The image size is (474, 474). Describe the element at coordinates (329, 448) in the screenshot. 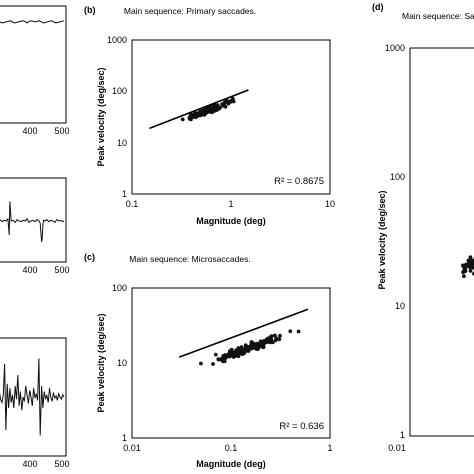

I see `chart-c-xtick-1: 1` at that location.